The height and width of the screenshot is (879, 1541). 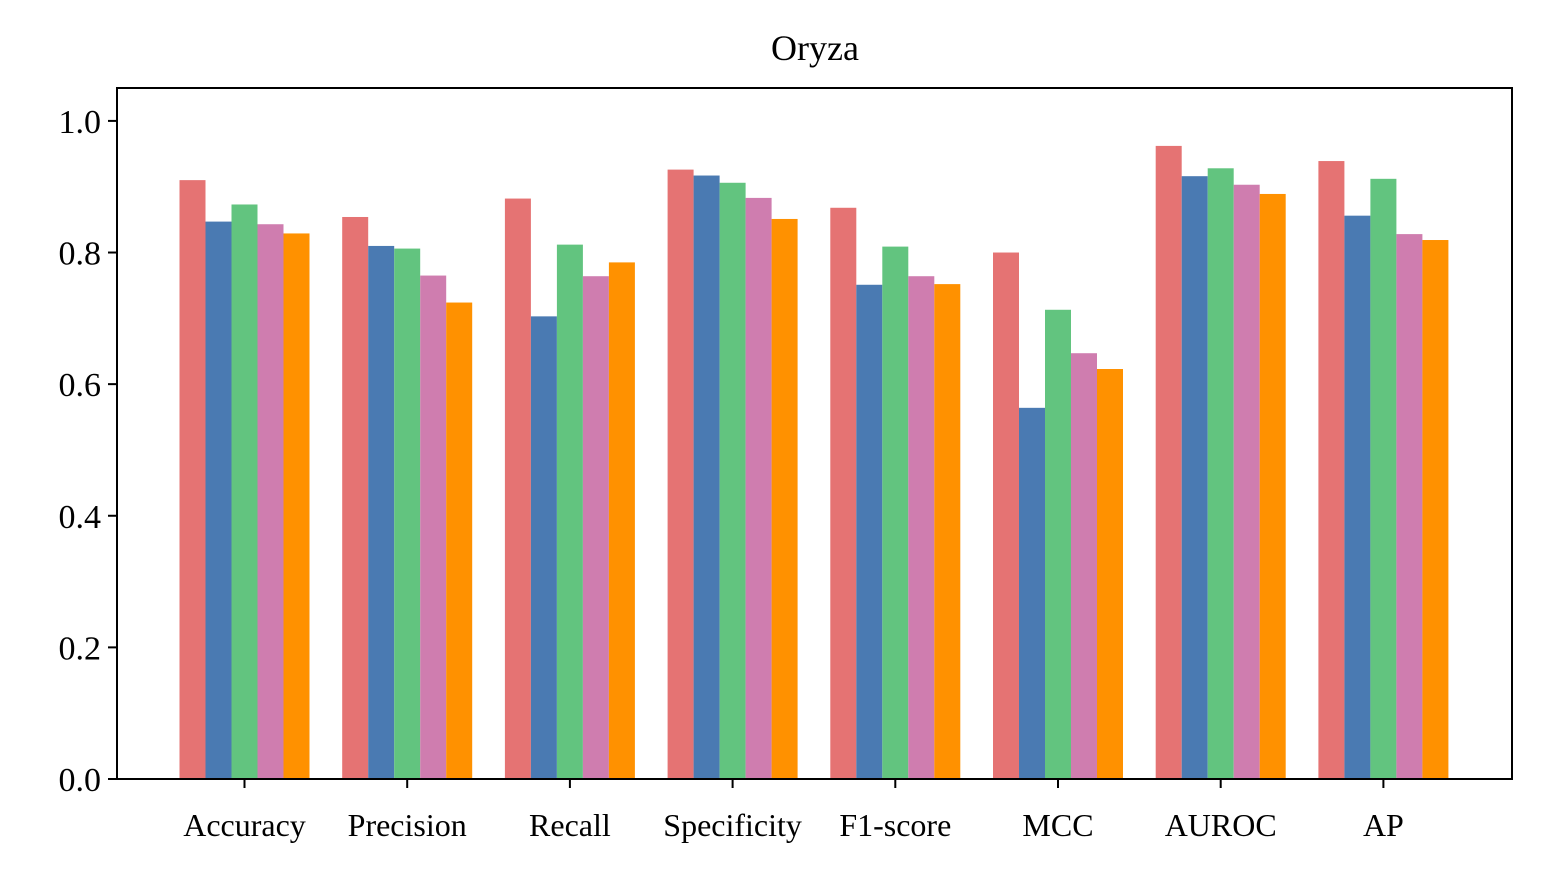 What do you see at coordinates (407, 825) in the screenshot?
I see `x-tick-label-precision: Precision` at bounding box center [407, 825].